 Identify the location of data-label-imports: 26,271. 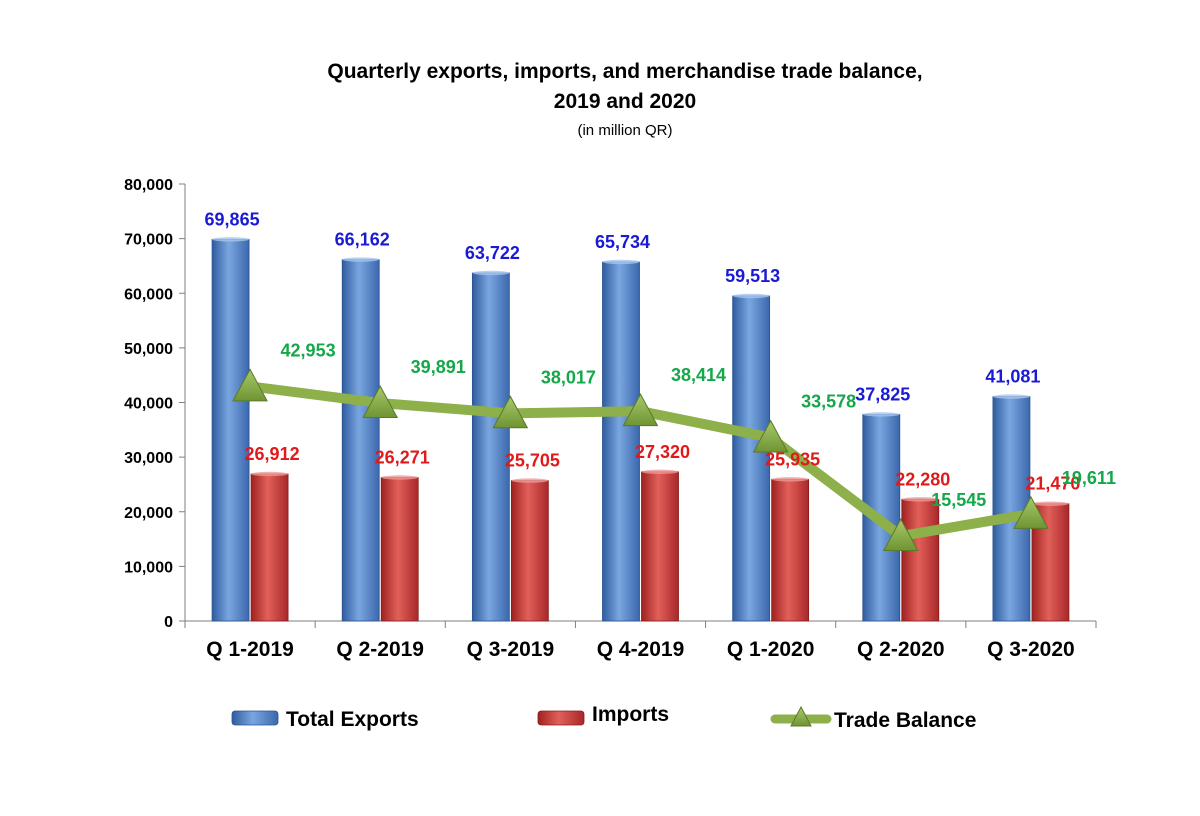
(402, 457).